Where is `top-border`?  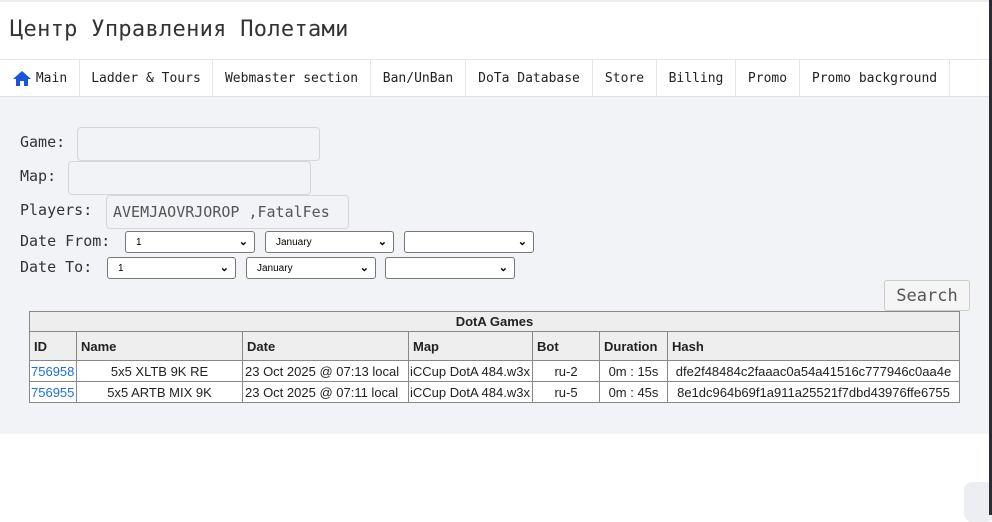 top-border is located at coordinates (496, 1).